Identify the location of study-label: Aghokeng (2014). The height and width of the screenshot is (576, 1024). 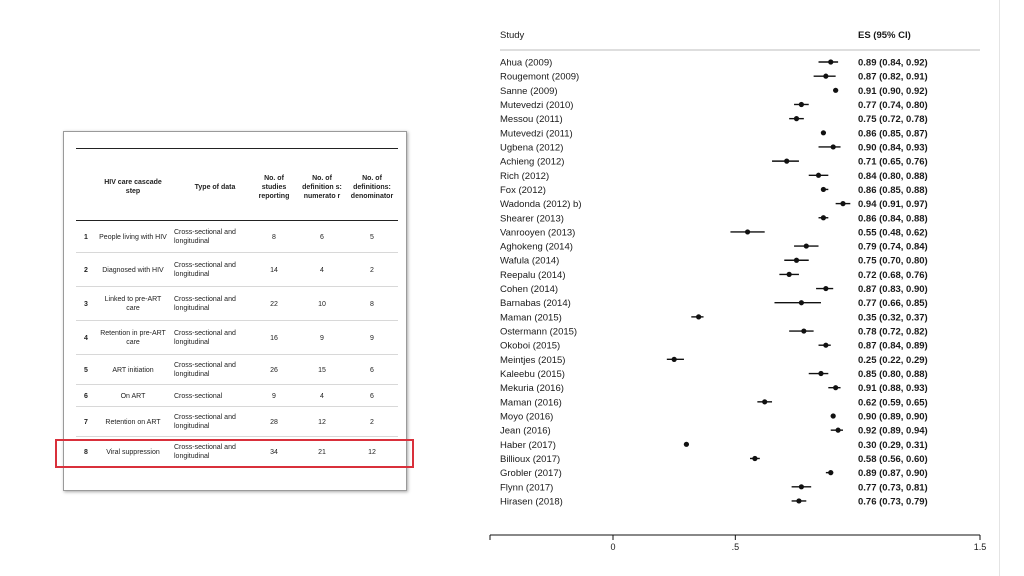
(536, 247).